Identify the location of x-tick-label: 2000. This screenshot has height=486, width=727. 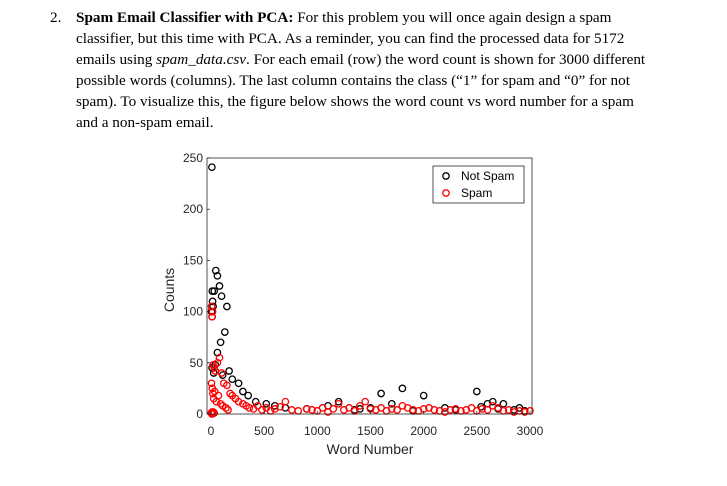
(423, 431).